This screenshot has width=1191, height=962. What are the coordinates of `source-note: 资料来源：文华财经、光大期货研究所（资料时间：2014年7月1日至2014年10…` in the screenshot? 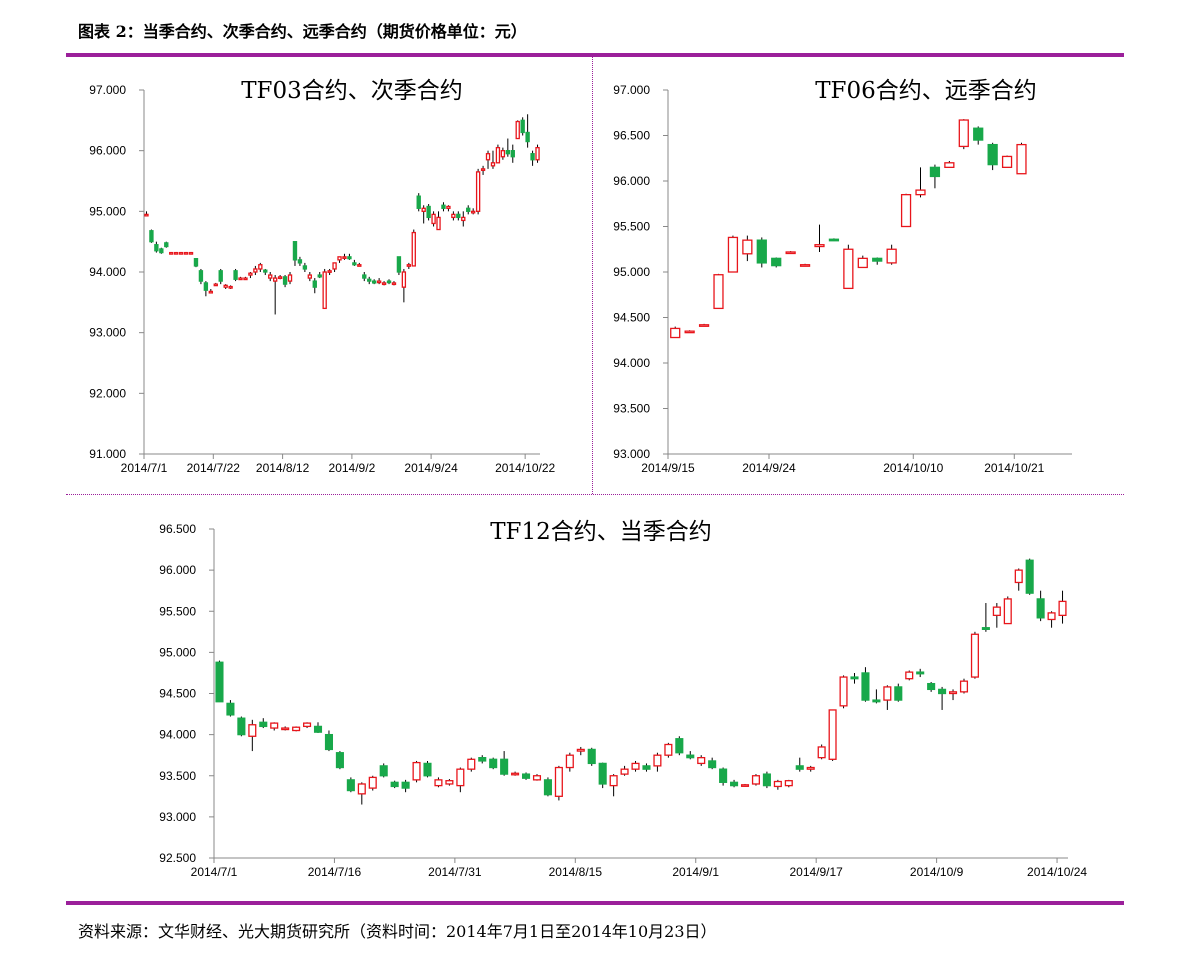 It's located at (397, 931).